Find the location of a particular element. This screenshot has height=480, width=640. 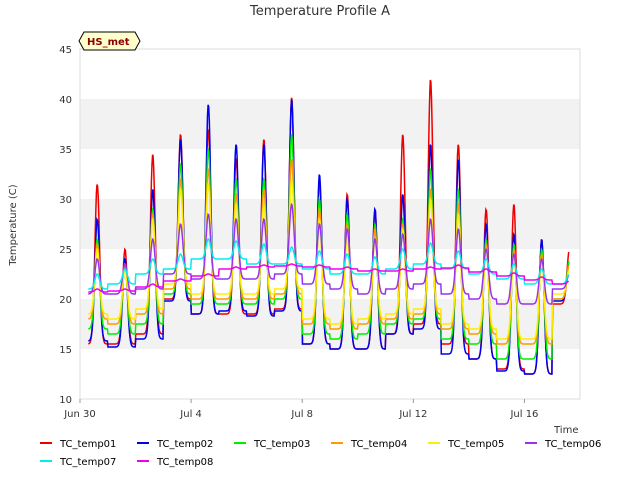

legend-item: TC_temp08 is located at coordinates (175, 462).